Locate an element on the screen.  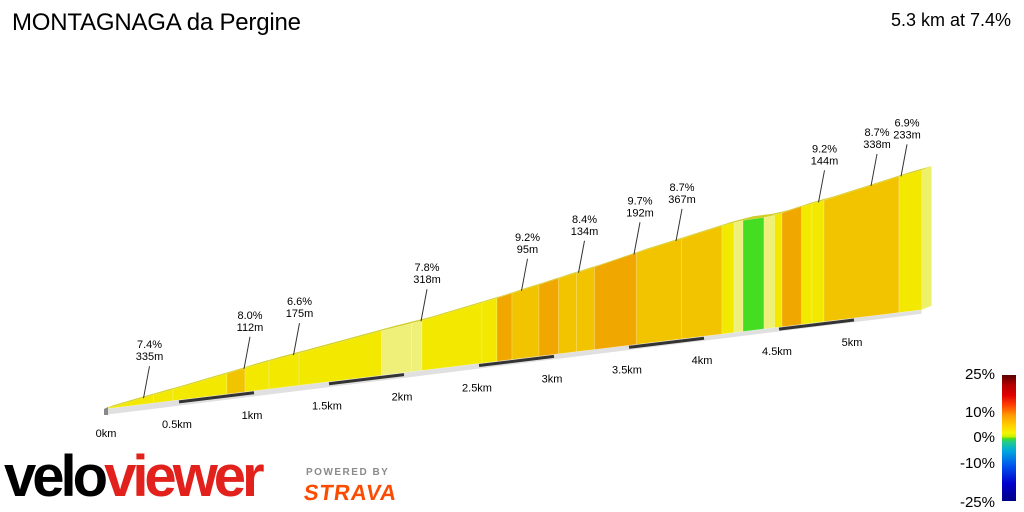
segment-gradient-label-5: 8.4% is located at coordinates (584, 220).